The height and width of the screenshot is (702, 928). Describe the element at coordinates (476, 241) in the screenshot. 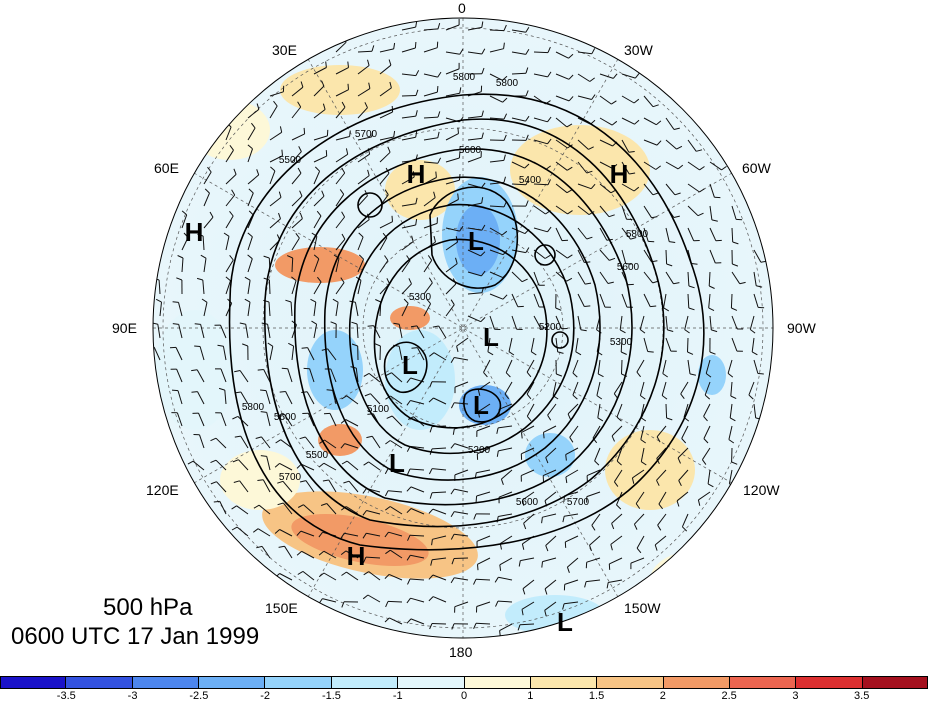

I see `low-center-greenland: L` at that location.